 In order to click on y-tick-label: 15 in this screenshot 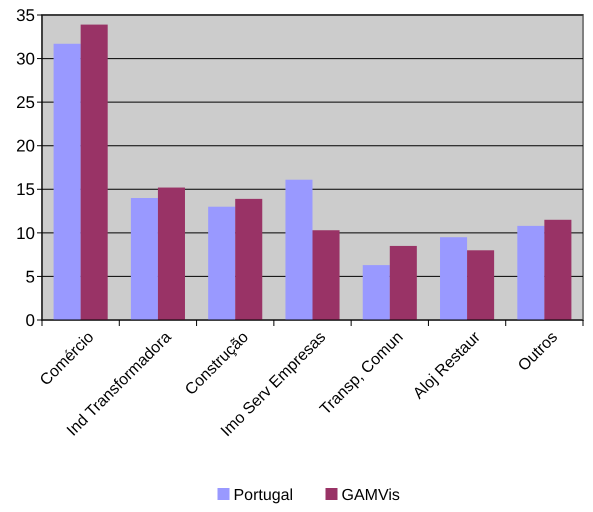, I will do `click(25, 190)`.